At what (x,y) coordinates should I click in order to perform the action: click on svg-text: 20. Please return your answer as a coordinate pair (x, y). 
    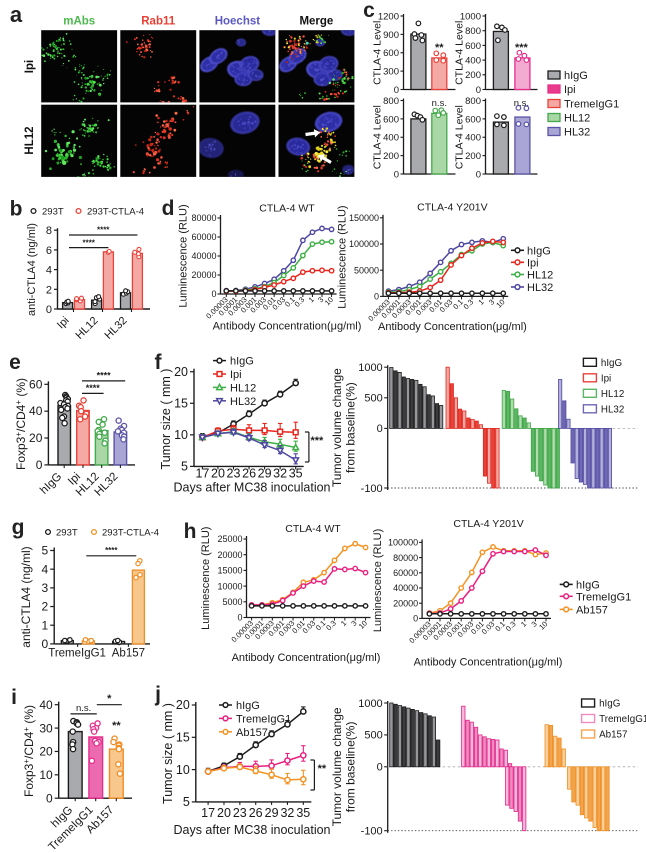
    Looking at the image, I should click on (36, 438).